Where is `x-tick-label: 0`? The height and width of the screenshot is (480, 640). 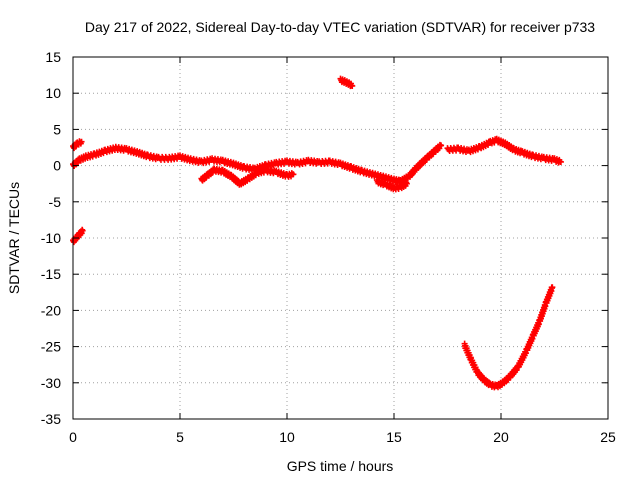
x-tick-label: 0 is located at coordinates (73, 437).